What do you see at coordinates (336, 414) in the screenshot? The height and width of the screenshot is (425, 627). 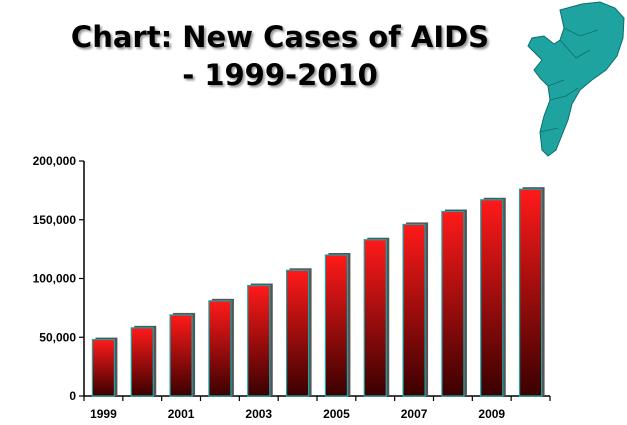 I see `x-tick-label: 2005` at bounding box center [336, 414].